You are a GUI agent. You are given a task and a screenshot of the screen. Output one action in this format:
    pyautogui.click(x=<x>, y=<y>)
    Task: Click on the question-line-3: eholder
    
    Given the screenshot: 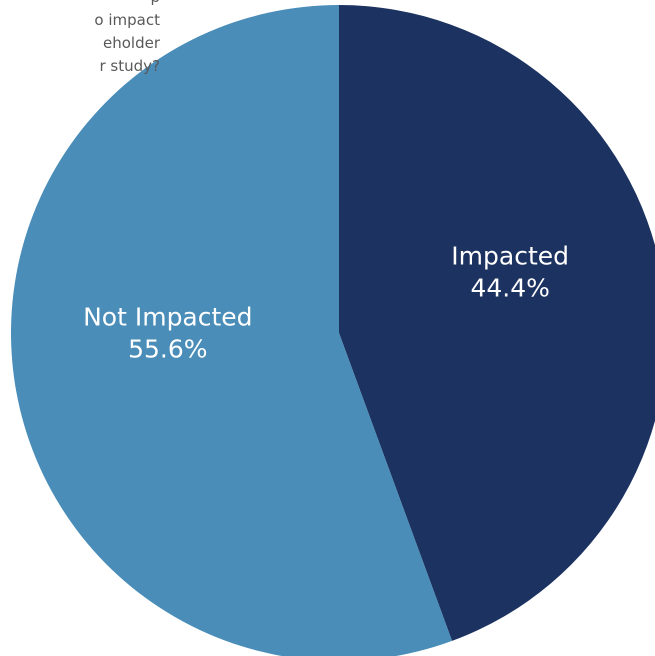 What is the action you would take?
    pyautogui.click(x=80, y=43)
    